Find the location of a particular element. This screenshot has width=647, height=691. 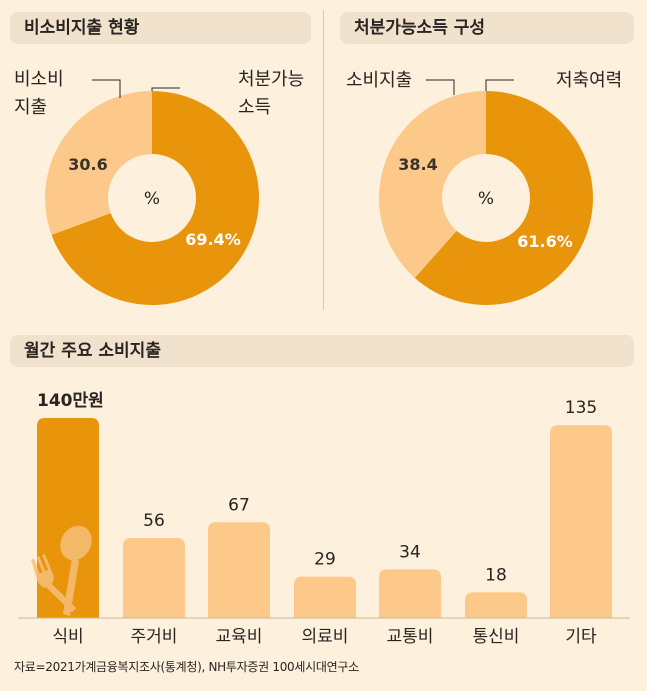

source-note: 자료=2021가계금융복지조사(통계청), NH투자증권 100세시대연구소 is located at coordinates (186, 667).